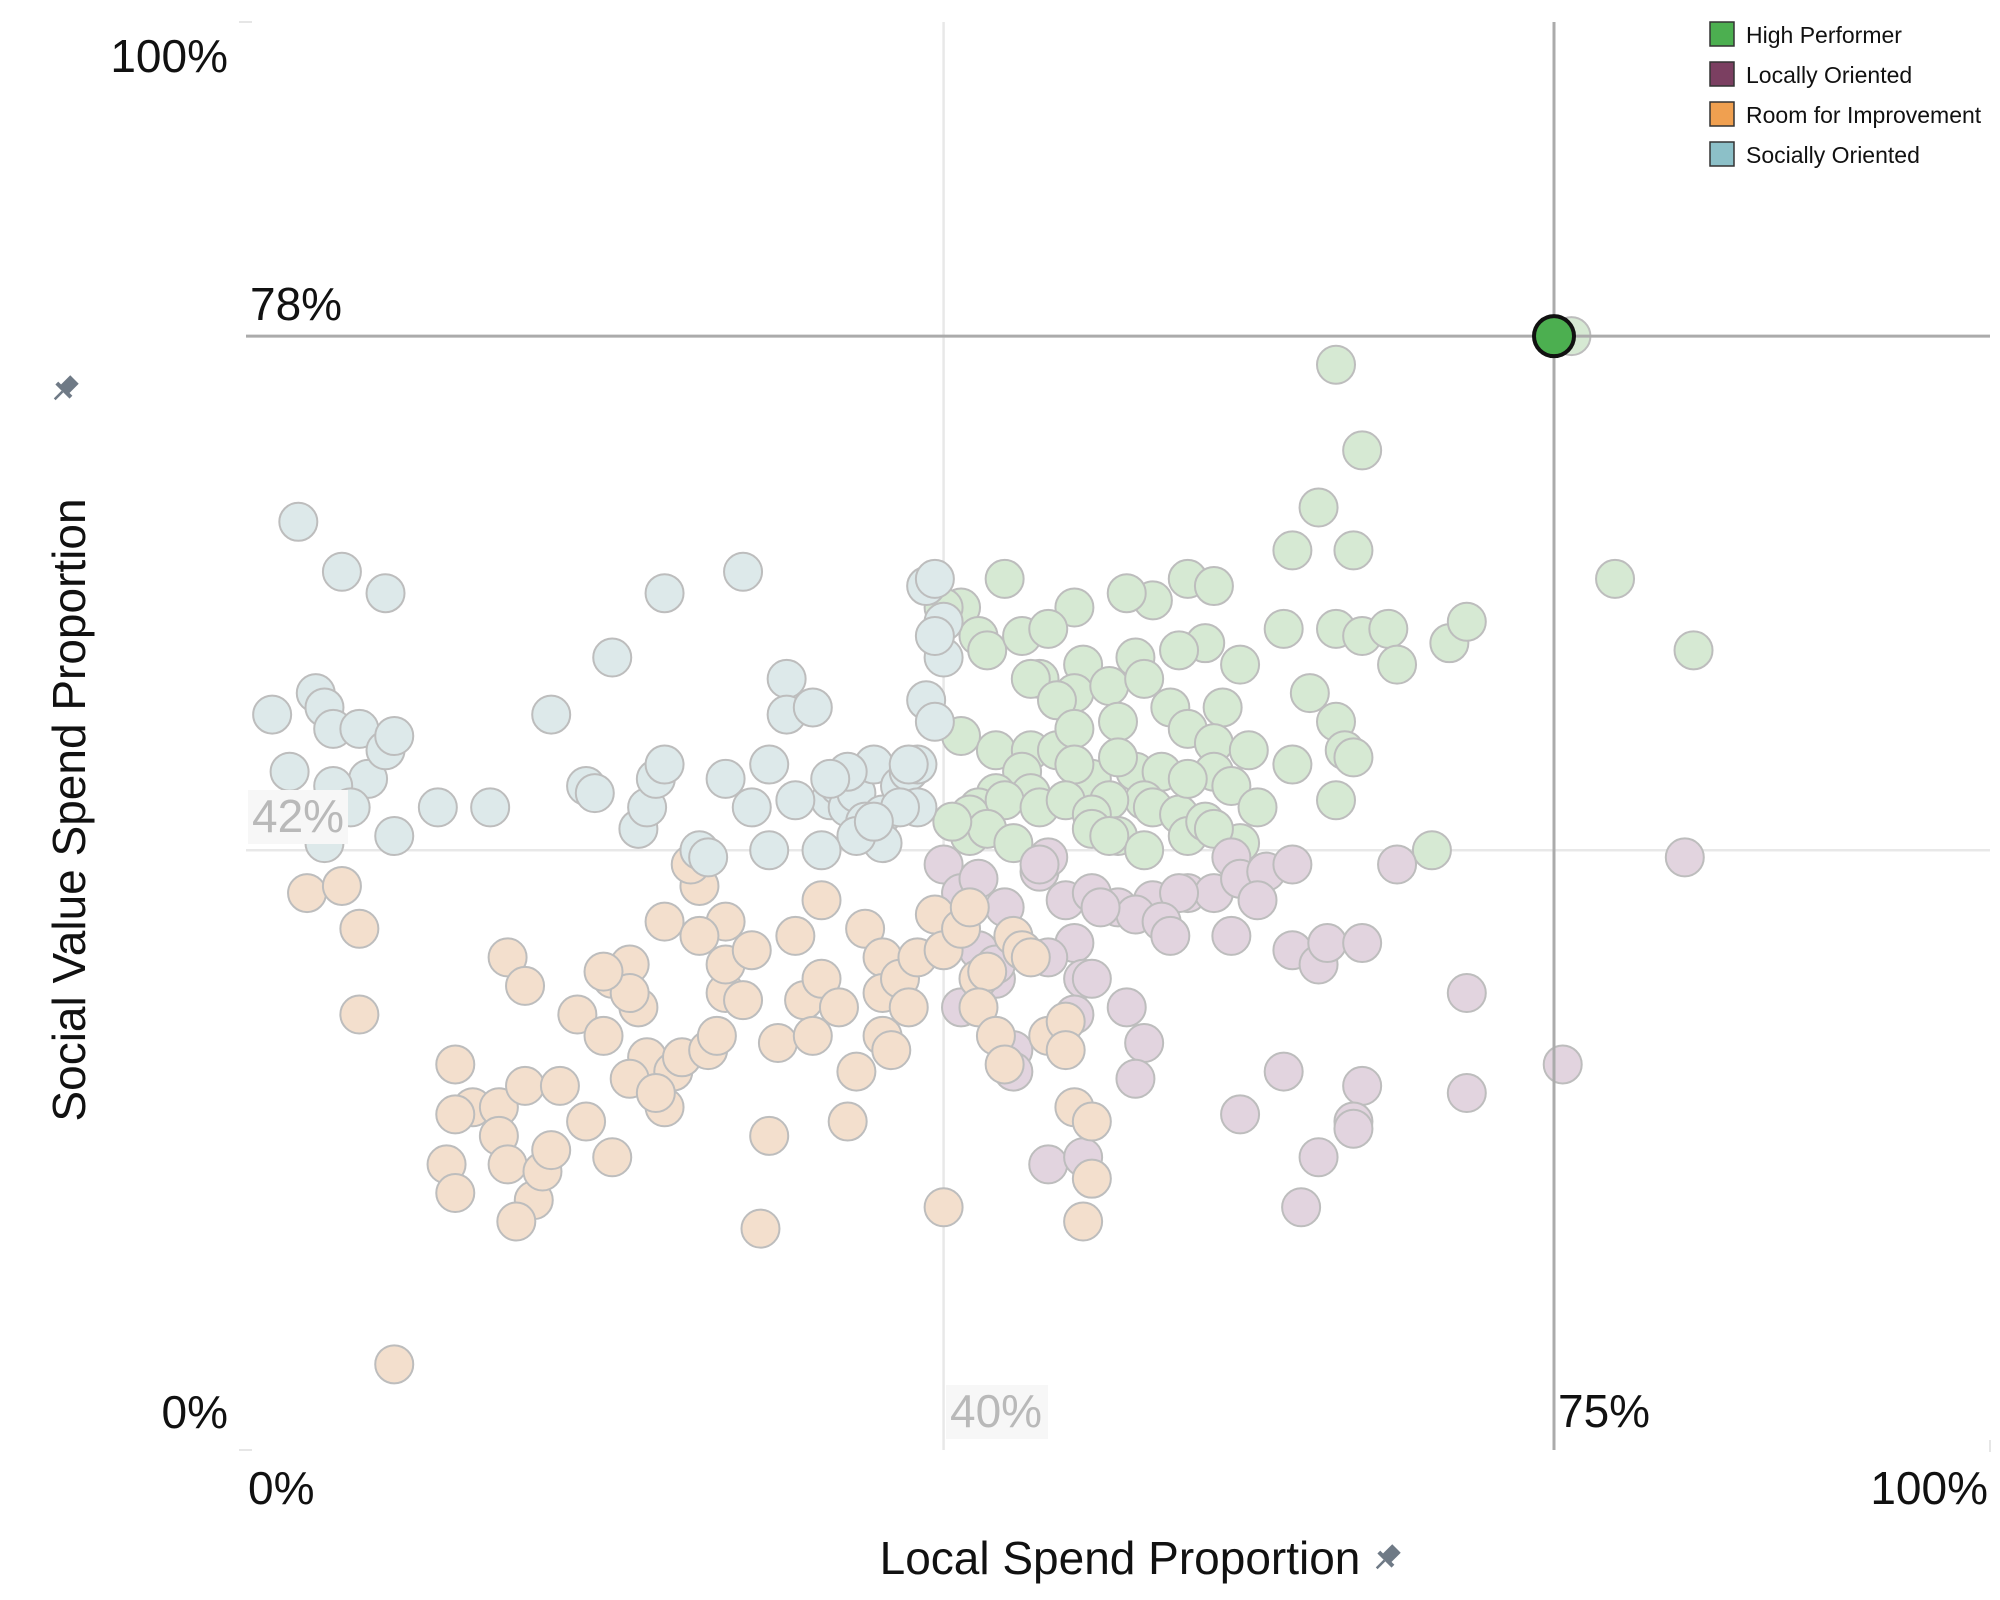 The width and height of the screenshot is (2000, 1600). Describe the element at coordinates (1810, 74) in the screenshot. I see `legend-item: Locally Oriented` at that location.